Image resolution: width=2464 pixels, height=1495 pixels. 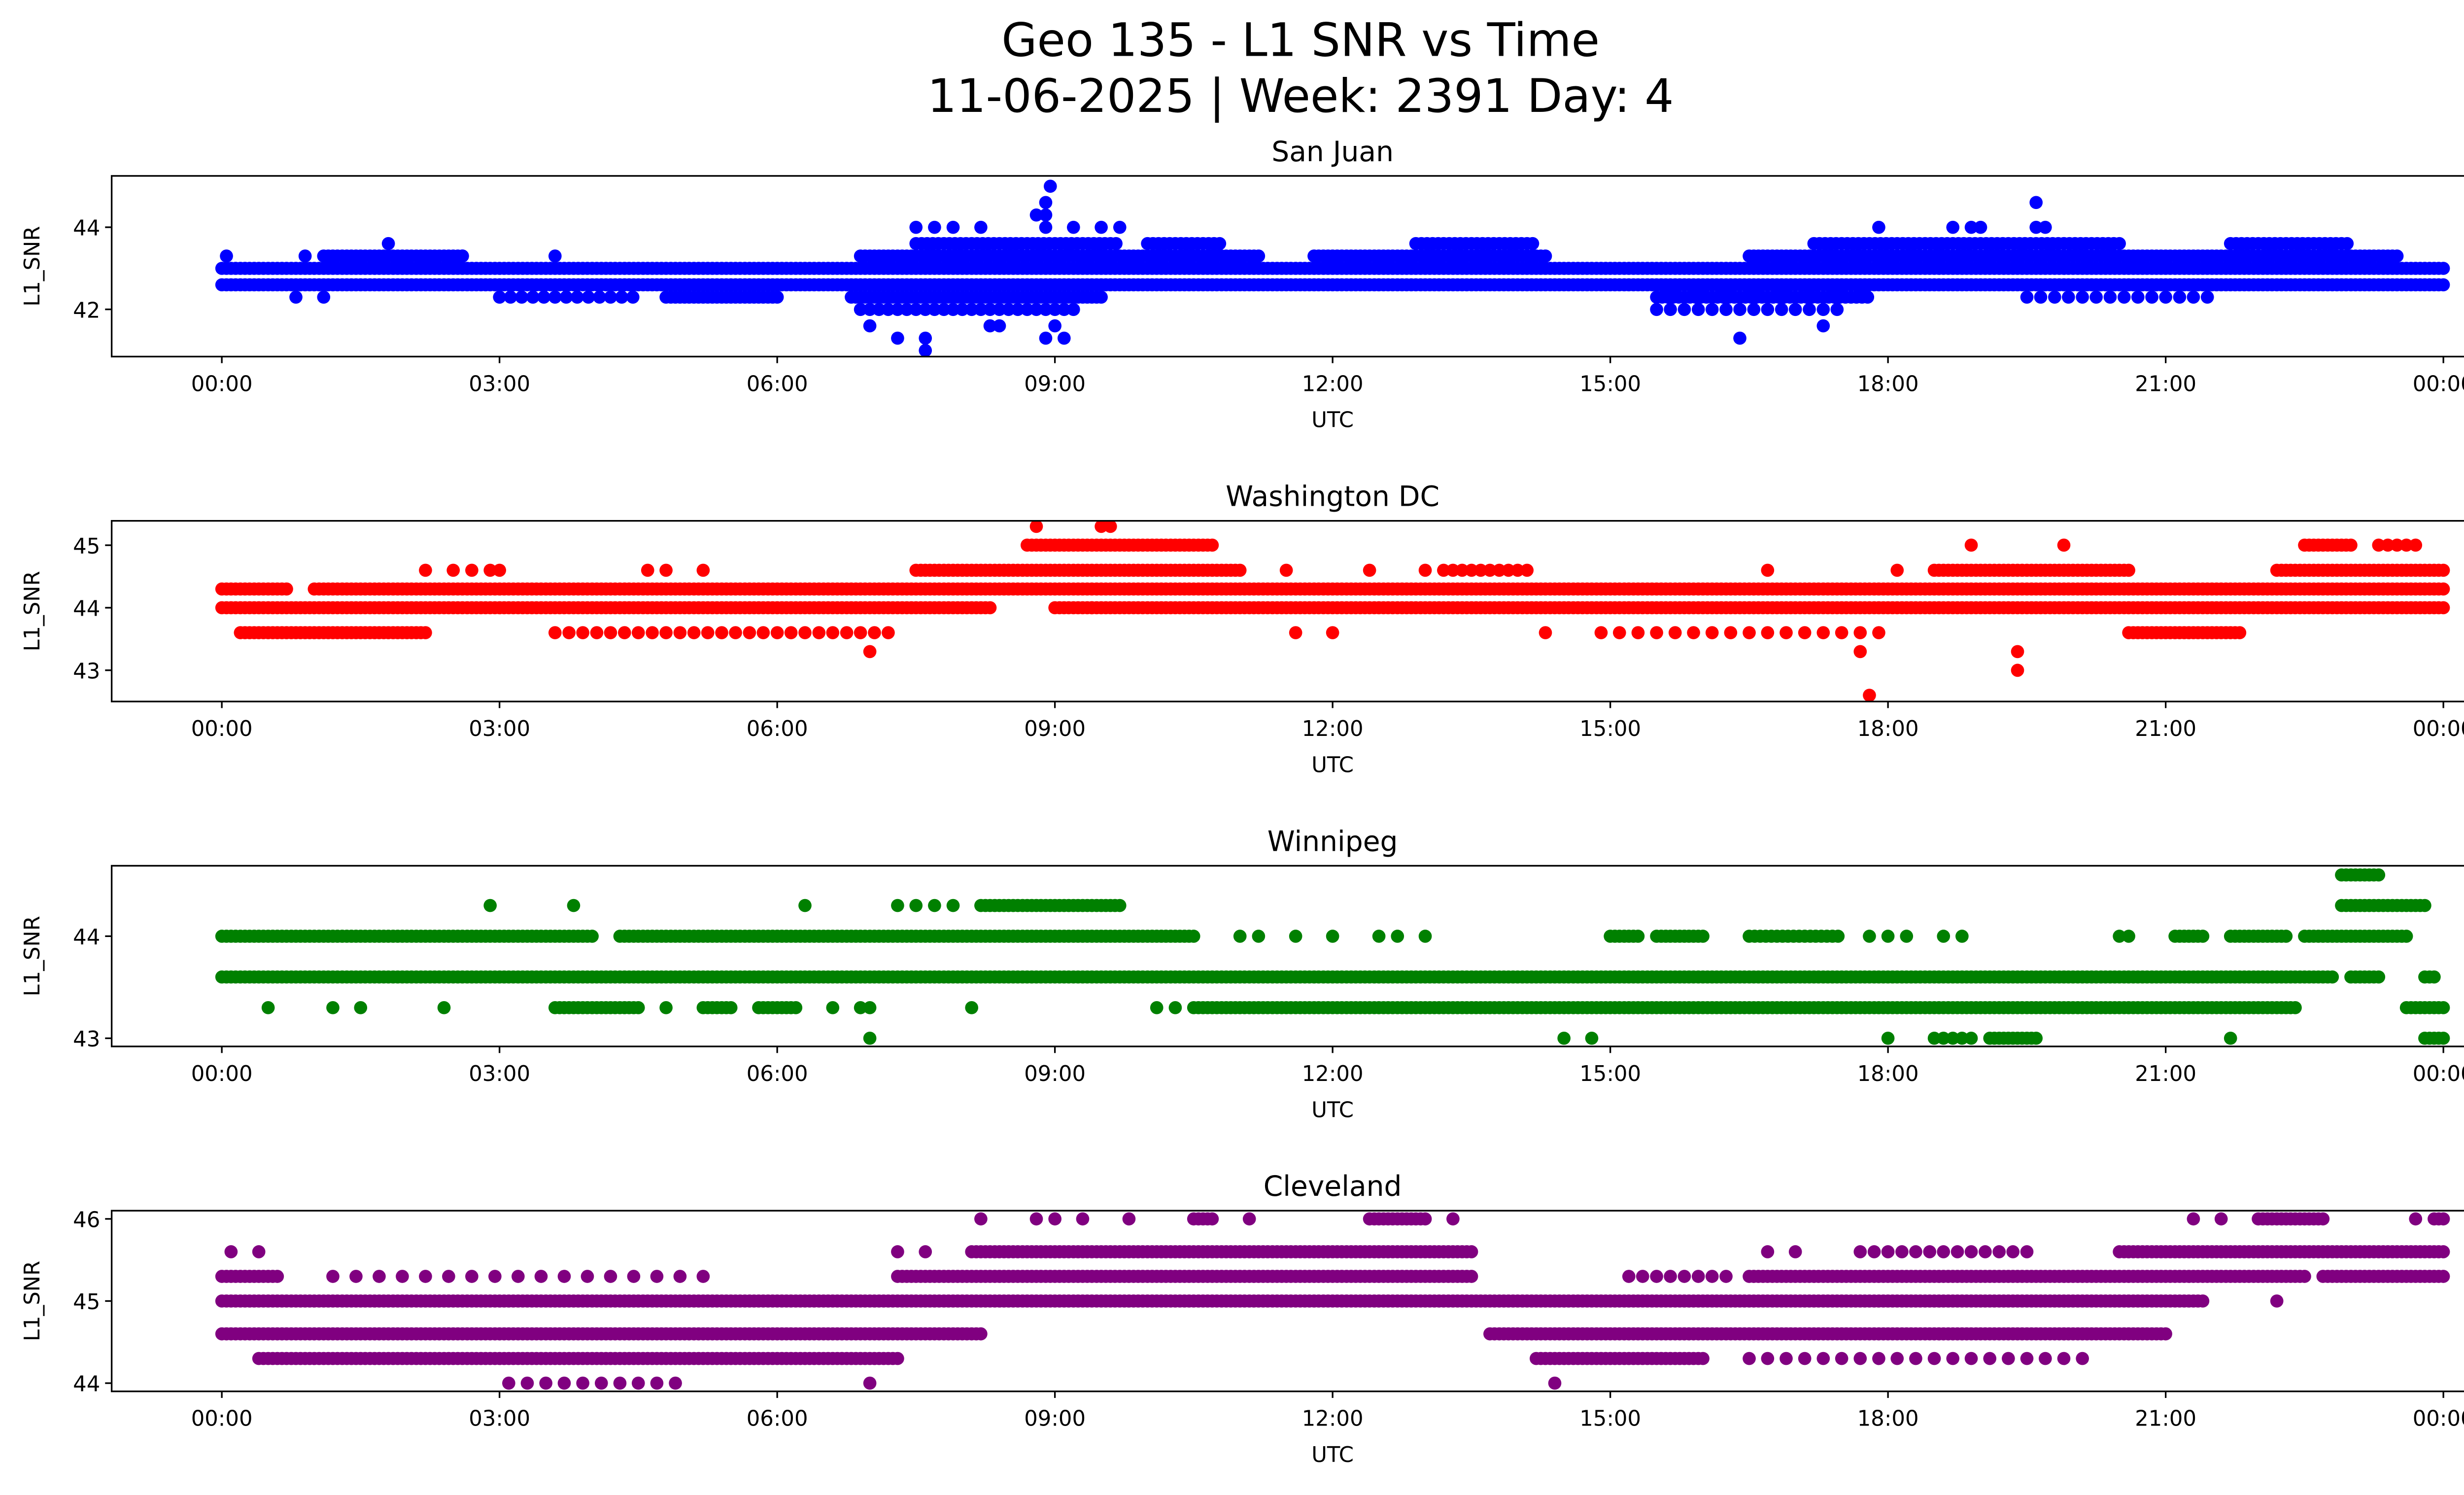 What do you see at coordinates (1055, 384) in the screenshot?
I see `x-tick-label: 09:00` at bounding box center [1055, 384].